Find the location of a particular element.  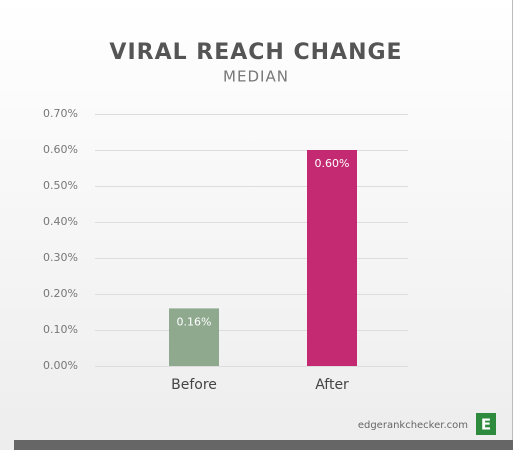

y-tick-label: 0.70% is located at coordinates (60, 113).